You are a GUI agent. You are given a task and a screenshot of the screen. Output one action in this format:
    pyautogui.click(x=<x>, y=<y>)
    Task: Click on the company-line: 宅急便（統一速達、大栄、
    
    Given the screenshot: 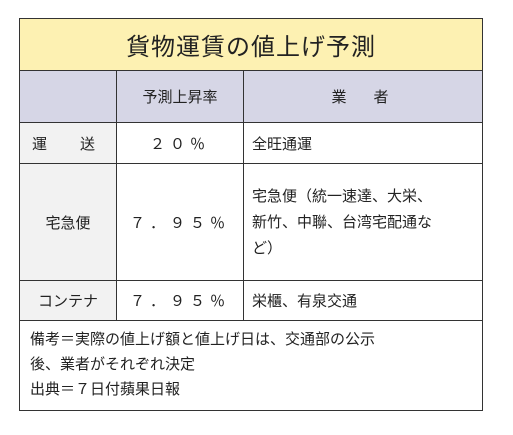 What is the action you would take?
    pyautogui.click(x=342, y=196)
    